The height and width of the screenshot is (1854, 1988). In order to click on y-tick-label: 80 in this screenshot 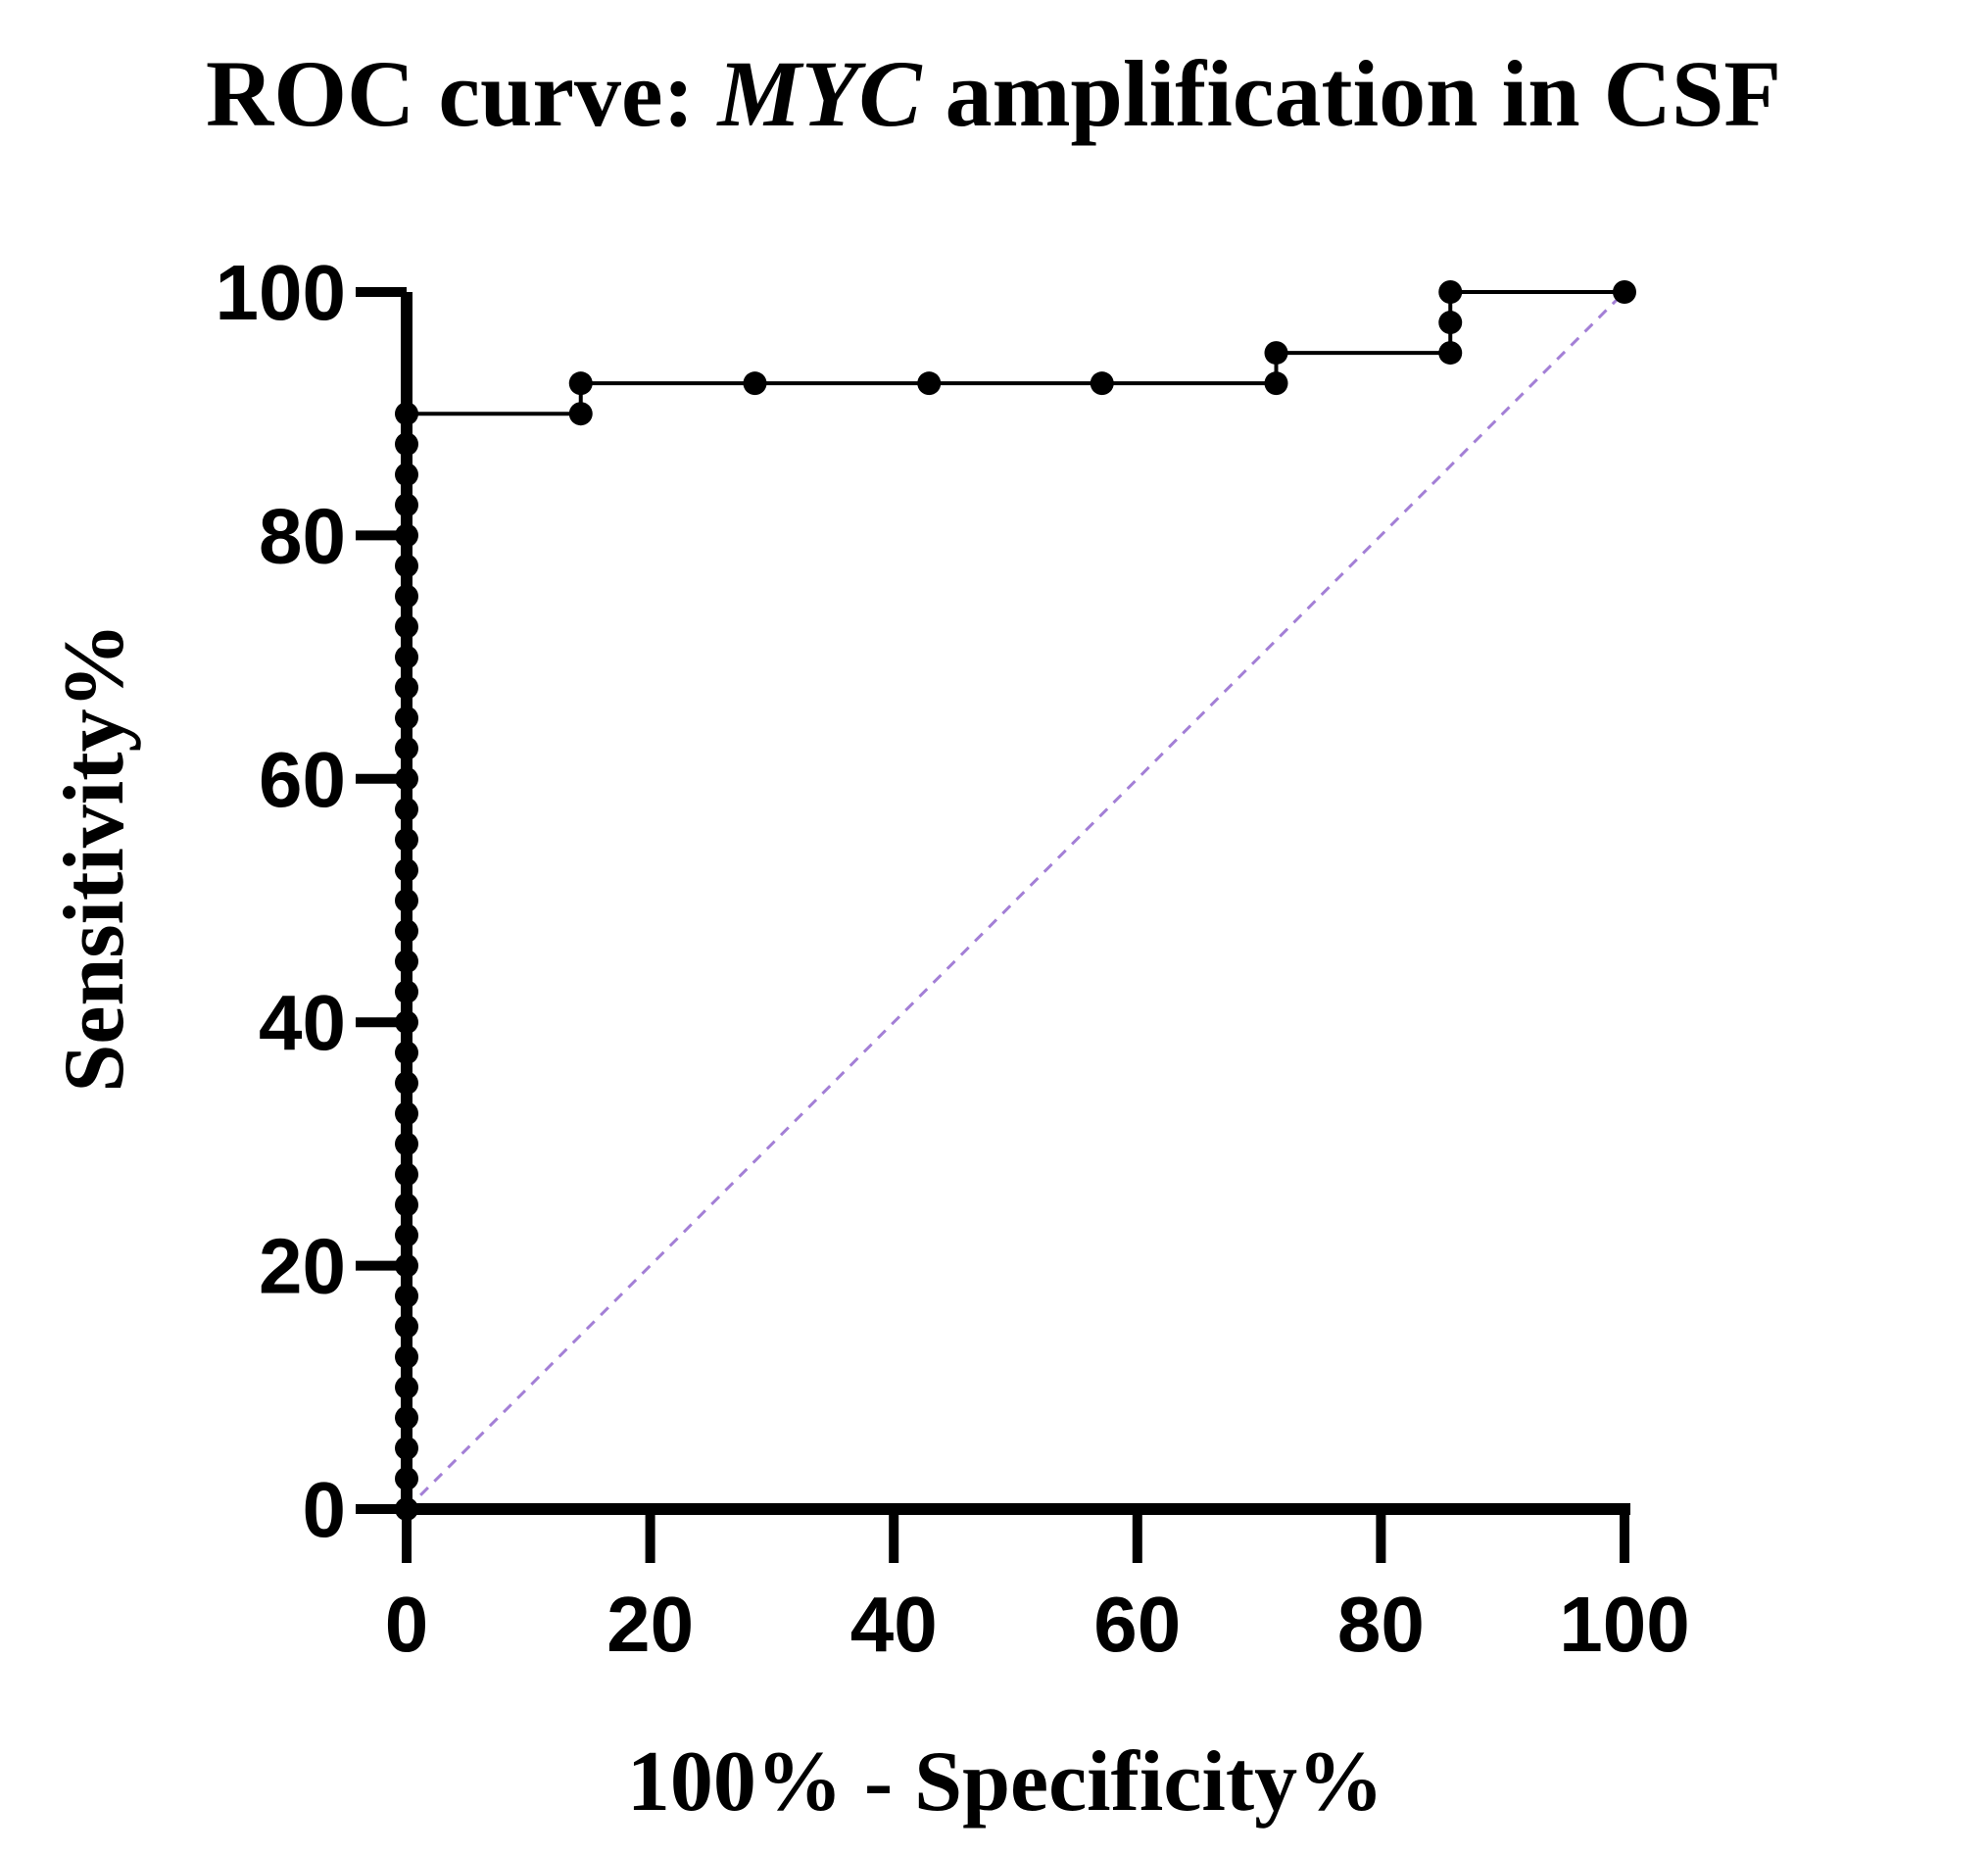, I will do `click(302, 535)`.